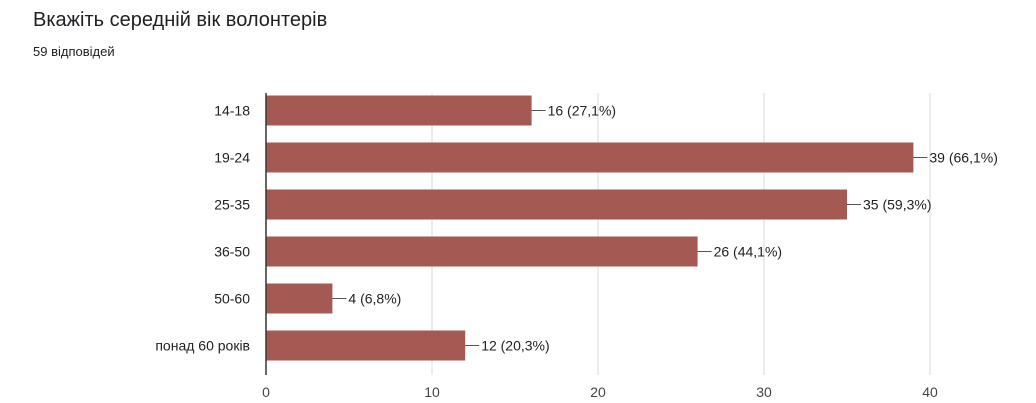 The height and width of the screenshot is (403, 1036). What do you see at coordinates (897, 205) in the screenshot?
I see `data-label: 35 (59,3%)` at bounding box center [897, 205].